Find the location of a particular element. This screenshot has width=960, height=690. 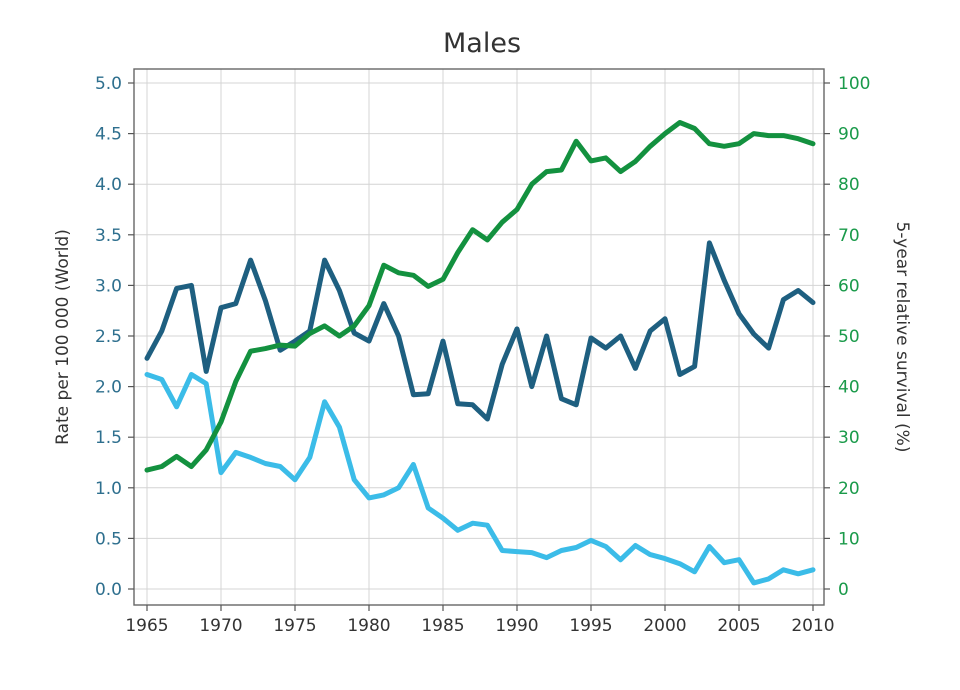

y-left-tick-label: 1.5 is located at coordinates (108, 438).